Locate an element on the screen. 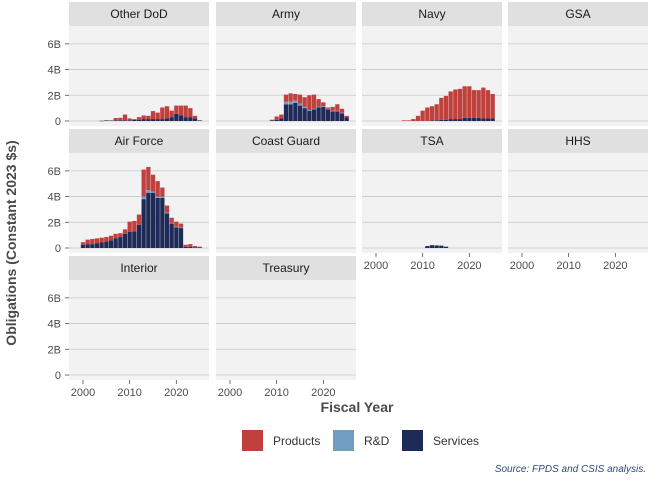 Image resolution: width=672 pixels, height=485 pixels. y-axis-label: Obligations (Constant 2023 $s) is located at coordinates (11, 242).